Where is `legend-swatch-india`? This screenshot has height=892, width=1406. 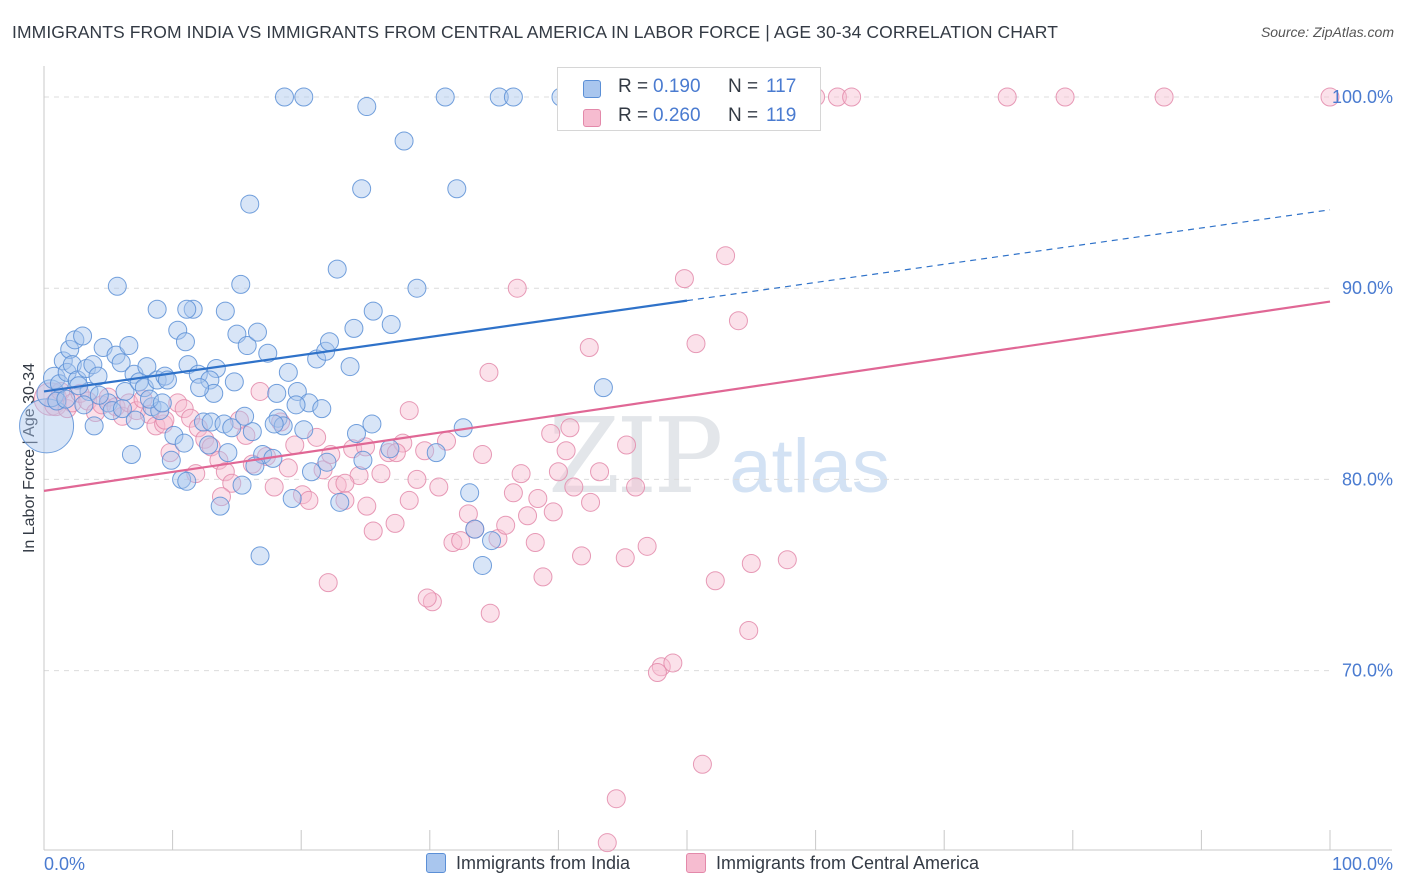 legend-swatch-india is located at coordinates (436, 863).